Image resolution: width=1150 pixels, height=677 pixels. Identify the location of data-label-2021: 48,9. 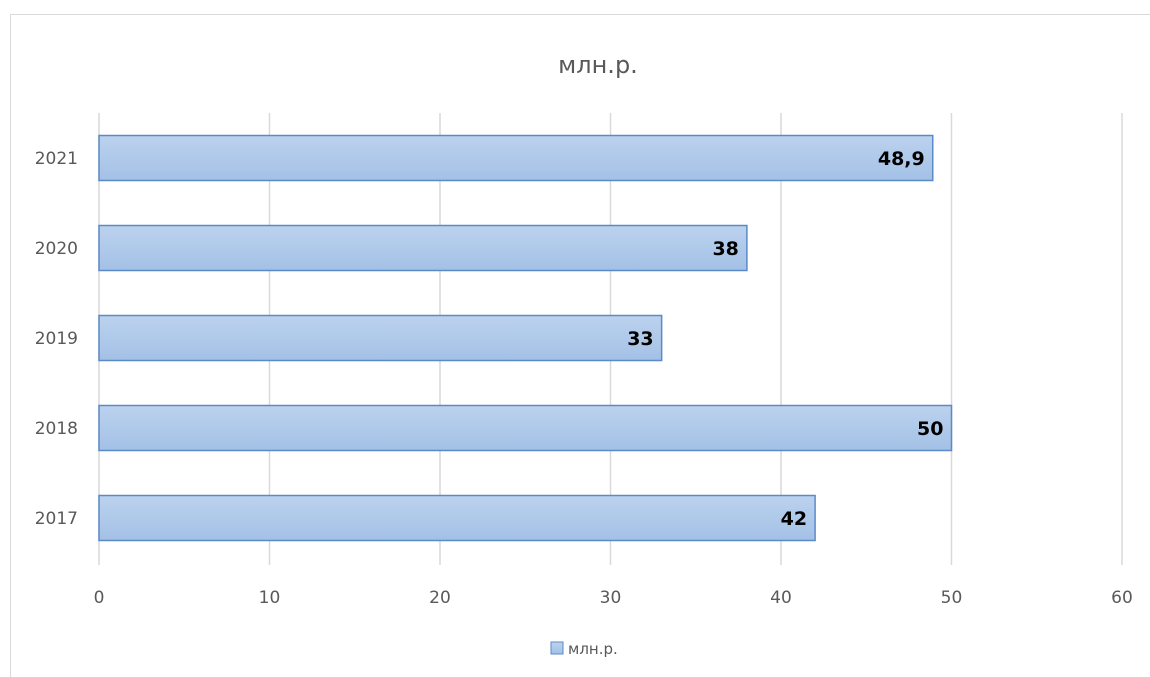
(901, 159).